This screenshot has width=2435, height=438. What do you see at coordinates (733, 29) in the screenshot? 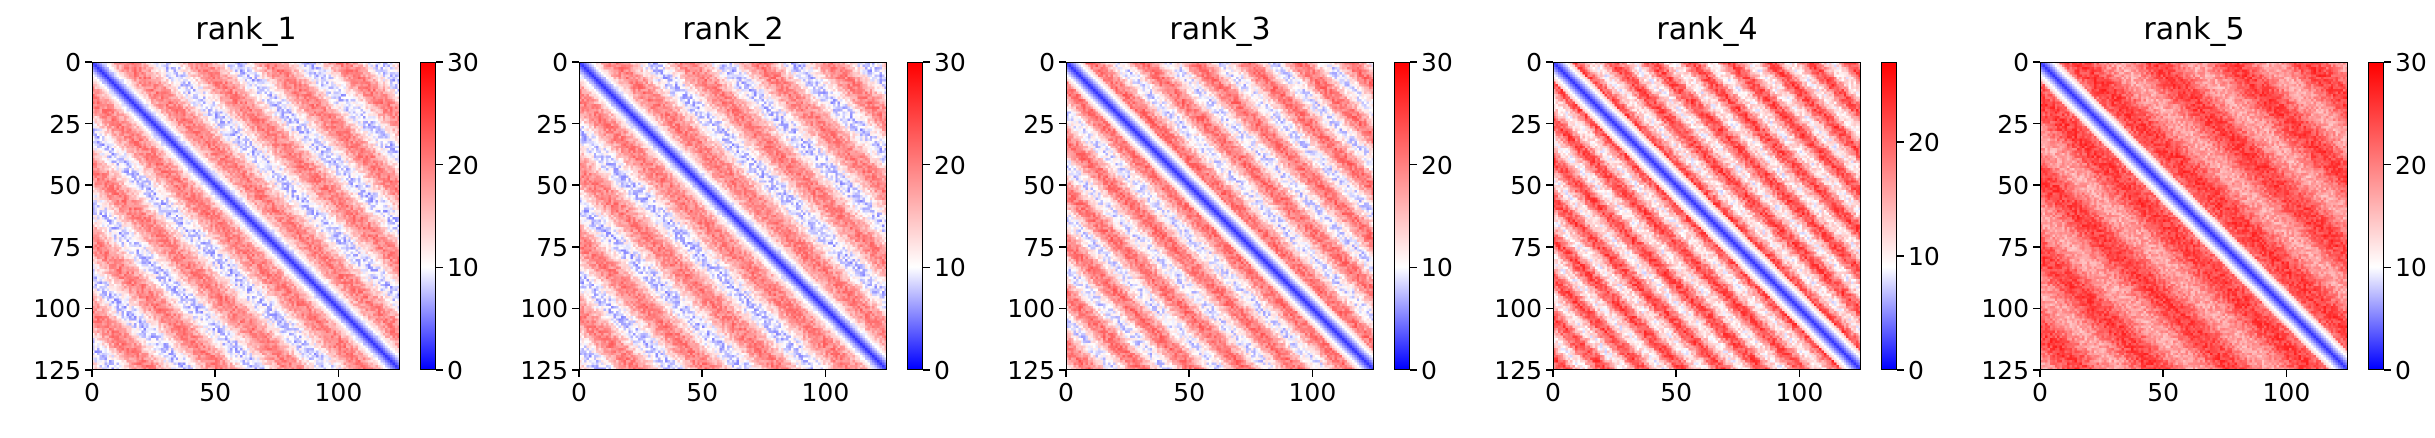
I see `chart-title: rank_2` at bounding box center [733, 29].